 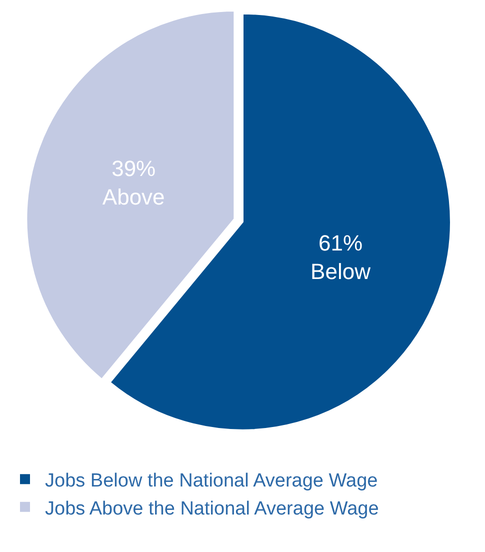 I want to click on data-label: 39% Above, so click(x=133, y=183).